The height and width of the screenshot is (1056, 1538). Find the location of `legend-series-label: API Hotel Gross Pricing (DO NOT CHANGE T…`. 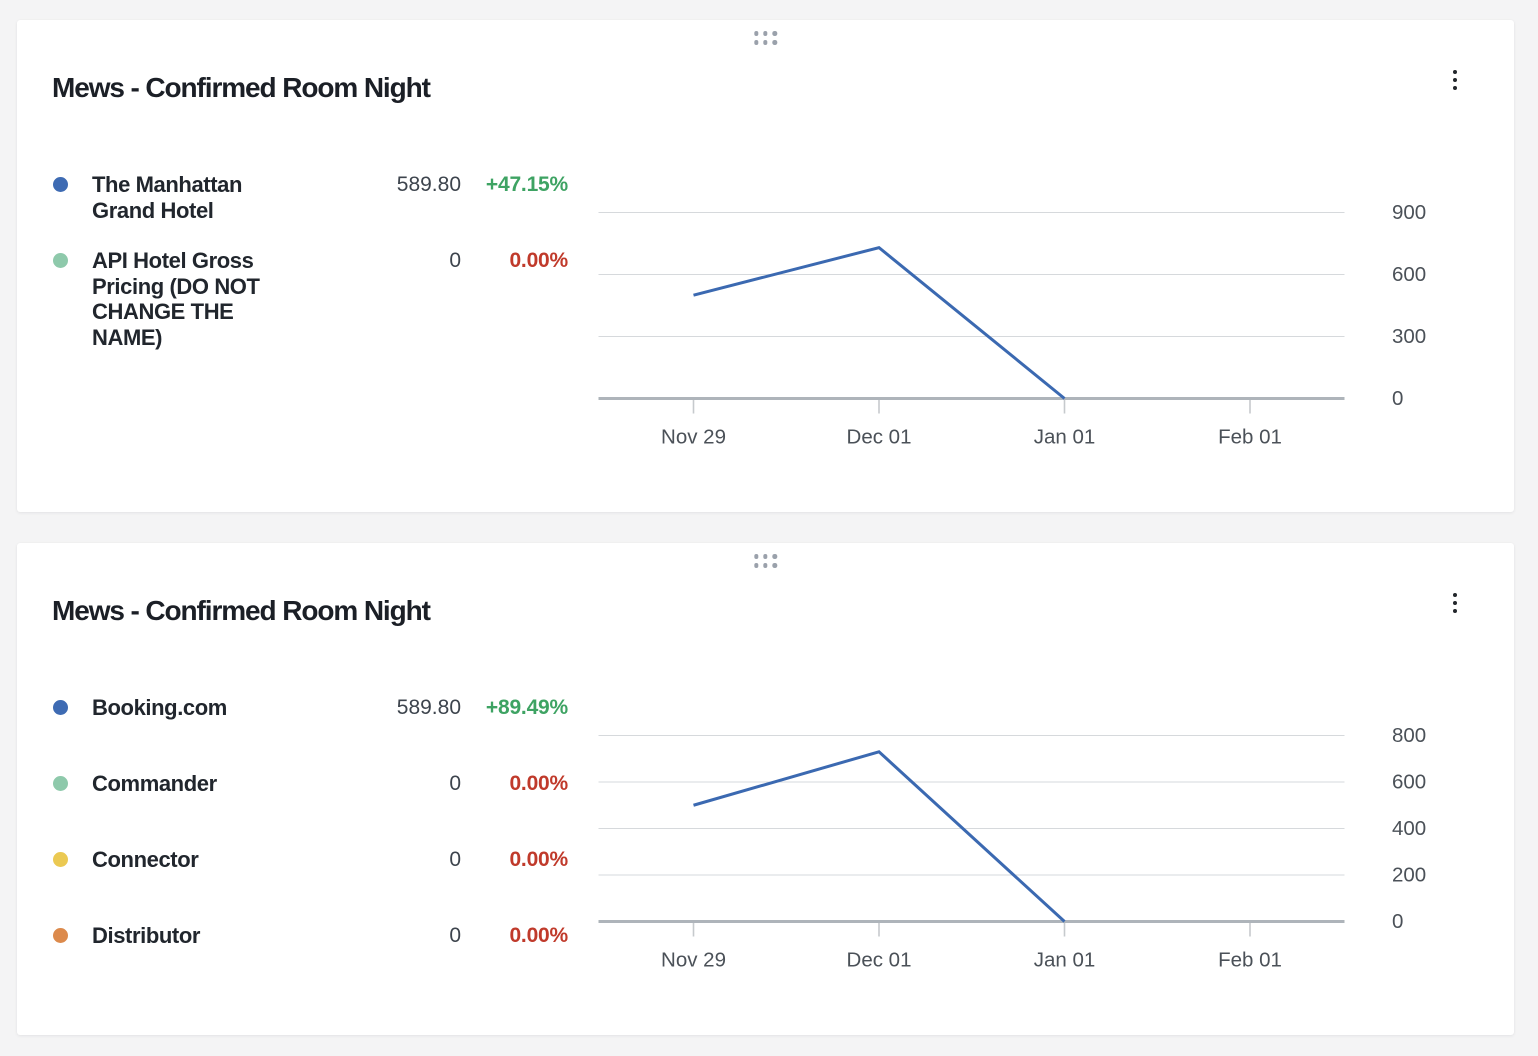

legend-series-label: API Hotel Gross Pricing (DO NOT CHANGE T… is located at coordinates (176, 299).